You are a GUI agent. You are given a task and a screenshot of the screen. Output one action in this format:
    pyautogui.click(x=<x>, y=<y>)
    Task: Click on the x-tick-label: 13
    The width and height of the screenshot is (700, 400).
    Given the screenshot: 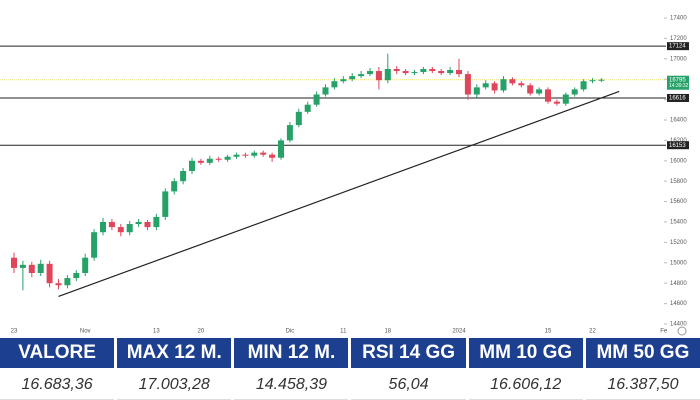 What is the action you would take?
    pyautogui.click(x=156, y=332)
    